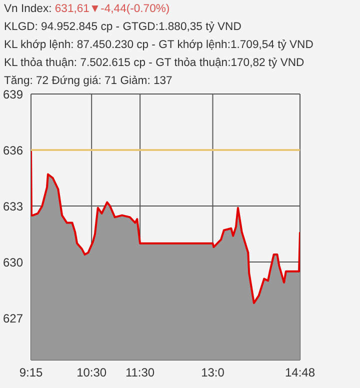 Image resolution: width=360 pixels, height=388 pixels. I want to click on text: KL thỏa thuận: 7.502.615 cp - GT thỏa thuận:170,82 tỷ VND, so click(155, 63).